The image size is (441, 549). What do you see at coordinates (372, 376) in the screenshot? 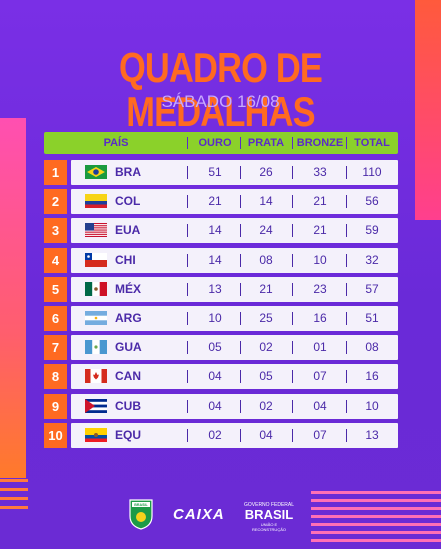
I see `medal-count-total: 16` at bounding box center [372, 376].